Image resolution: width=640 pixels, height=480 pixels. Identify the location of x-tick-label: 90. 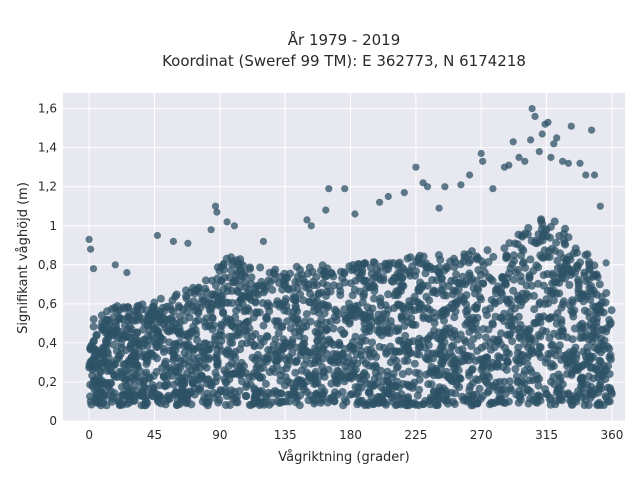
(219, 435).